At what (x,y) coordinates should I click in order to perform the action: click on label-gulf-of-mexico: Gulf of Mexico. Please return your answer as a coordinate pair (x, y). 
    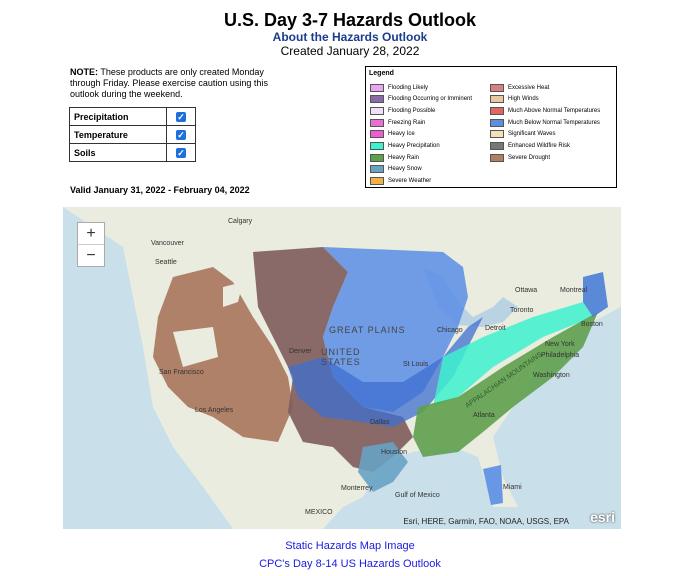
    Looking at the image, I should click on (417, 495).